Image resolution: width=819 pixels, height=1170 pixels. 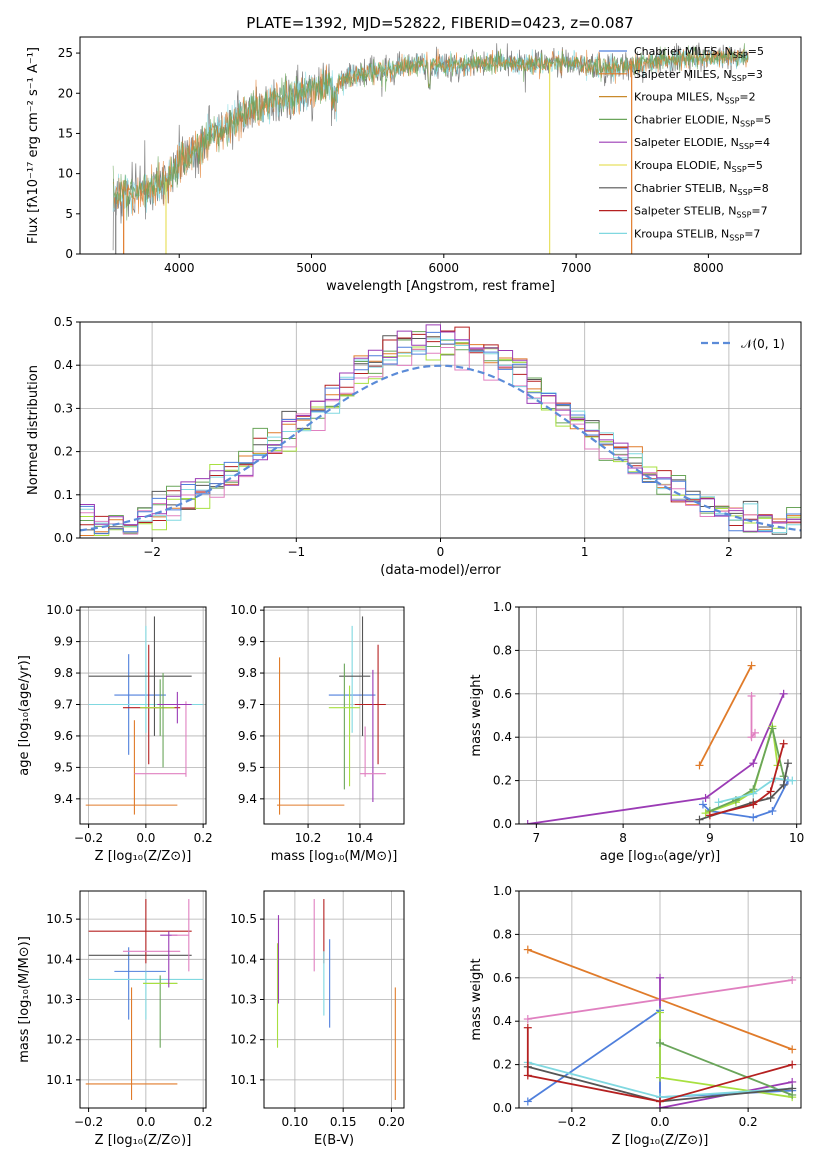 What do you see at coordinates (63, 799) in the screenshot?
I see `age_vs_Z-ytick-label: 9.4` at bounding box center [63, 799].